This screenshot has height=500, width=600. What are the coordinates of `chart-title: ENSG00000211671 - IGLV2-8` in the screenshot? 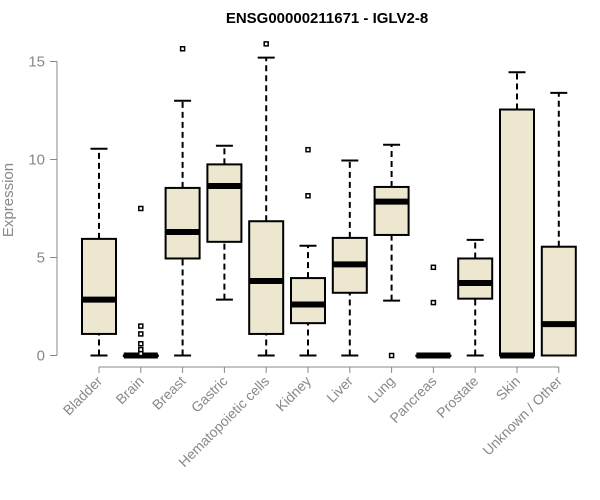 It's located at (327, 18).